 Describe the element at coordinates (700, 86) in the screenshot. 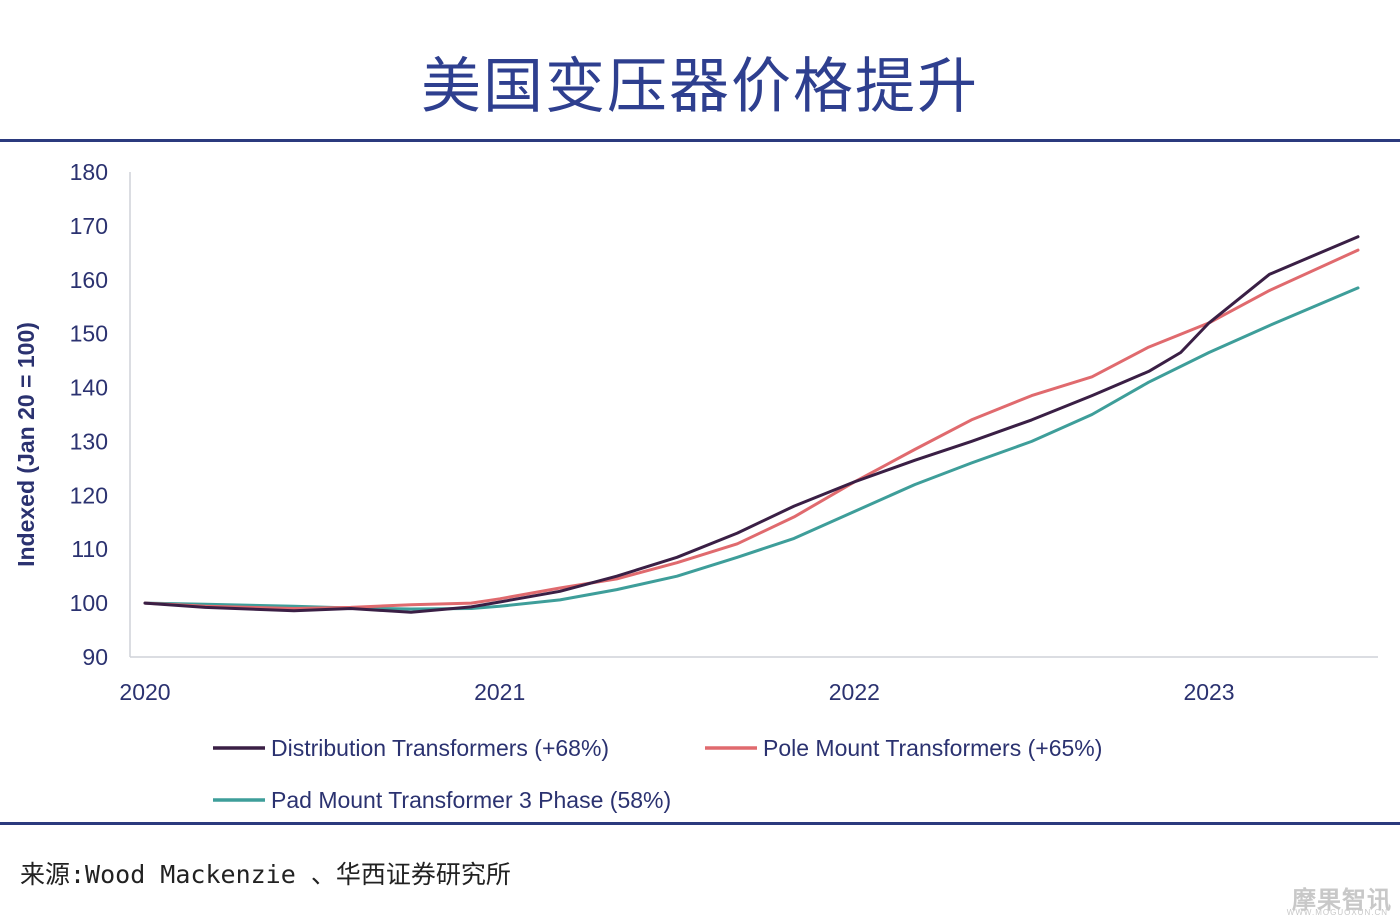

I see `page-title: 美国变压器价格提升` at that location.